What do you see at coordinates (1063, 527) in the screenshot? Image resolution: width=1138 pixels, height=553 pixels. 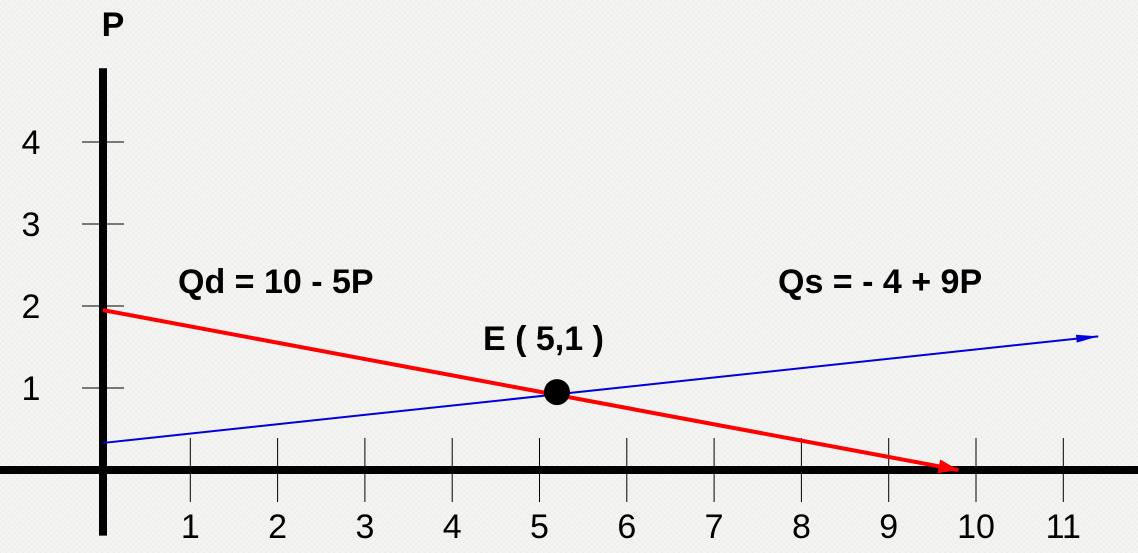 I see `x-tick-label: 11` at bounding box center [1063, 527].